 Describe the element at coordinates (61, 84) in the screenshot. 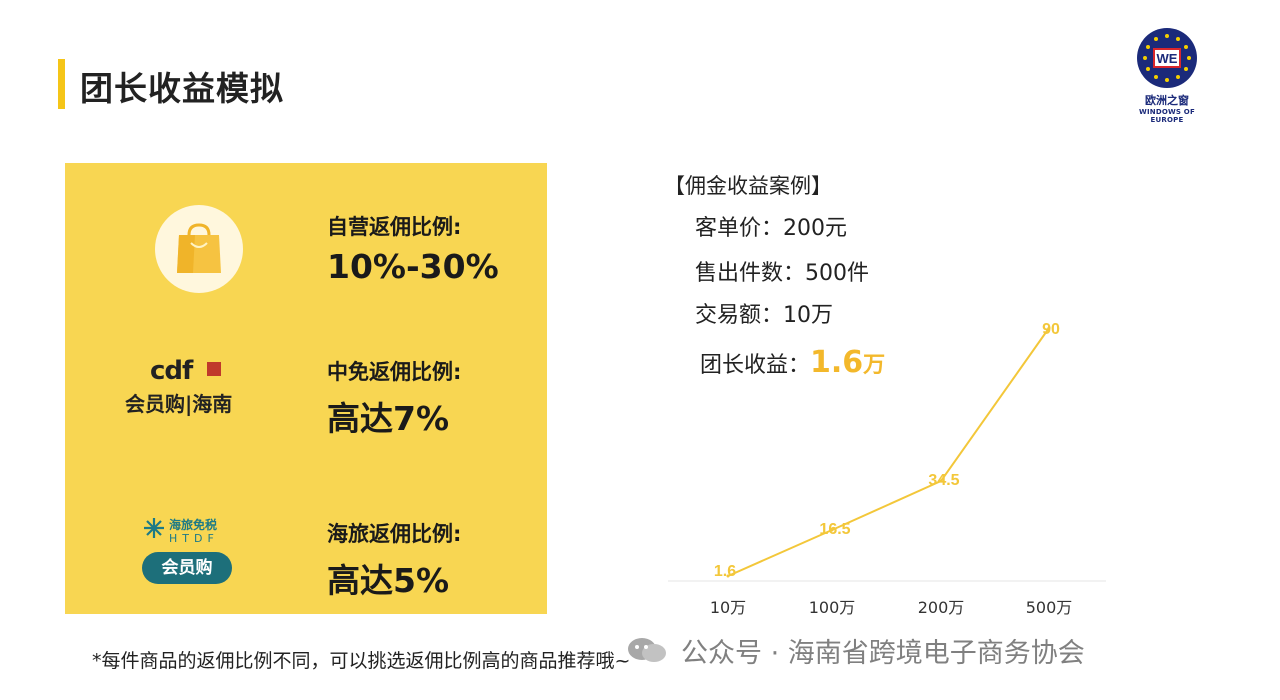

I see `title-accent-bar` at that location.